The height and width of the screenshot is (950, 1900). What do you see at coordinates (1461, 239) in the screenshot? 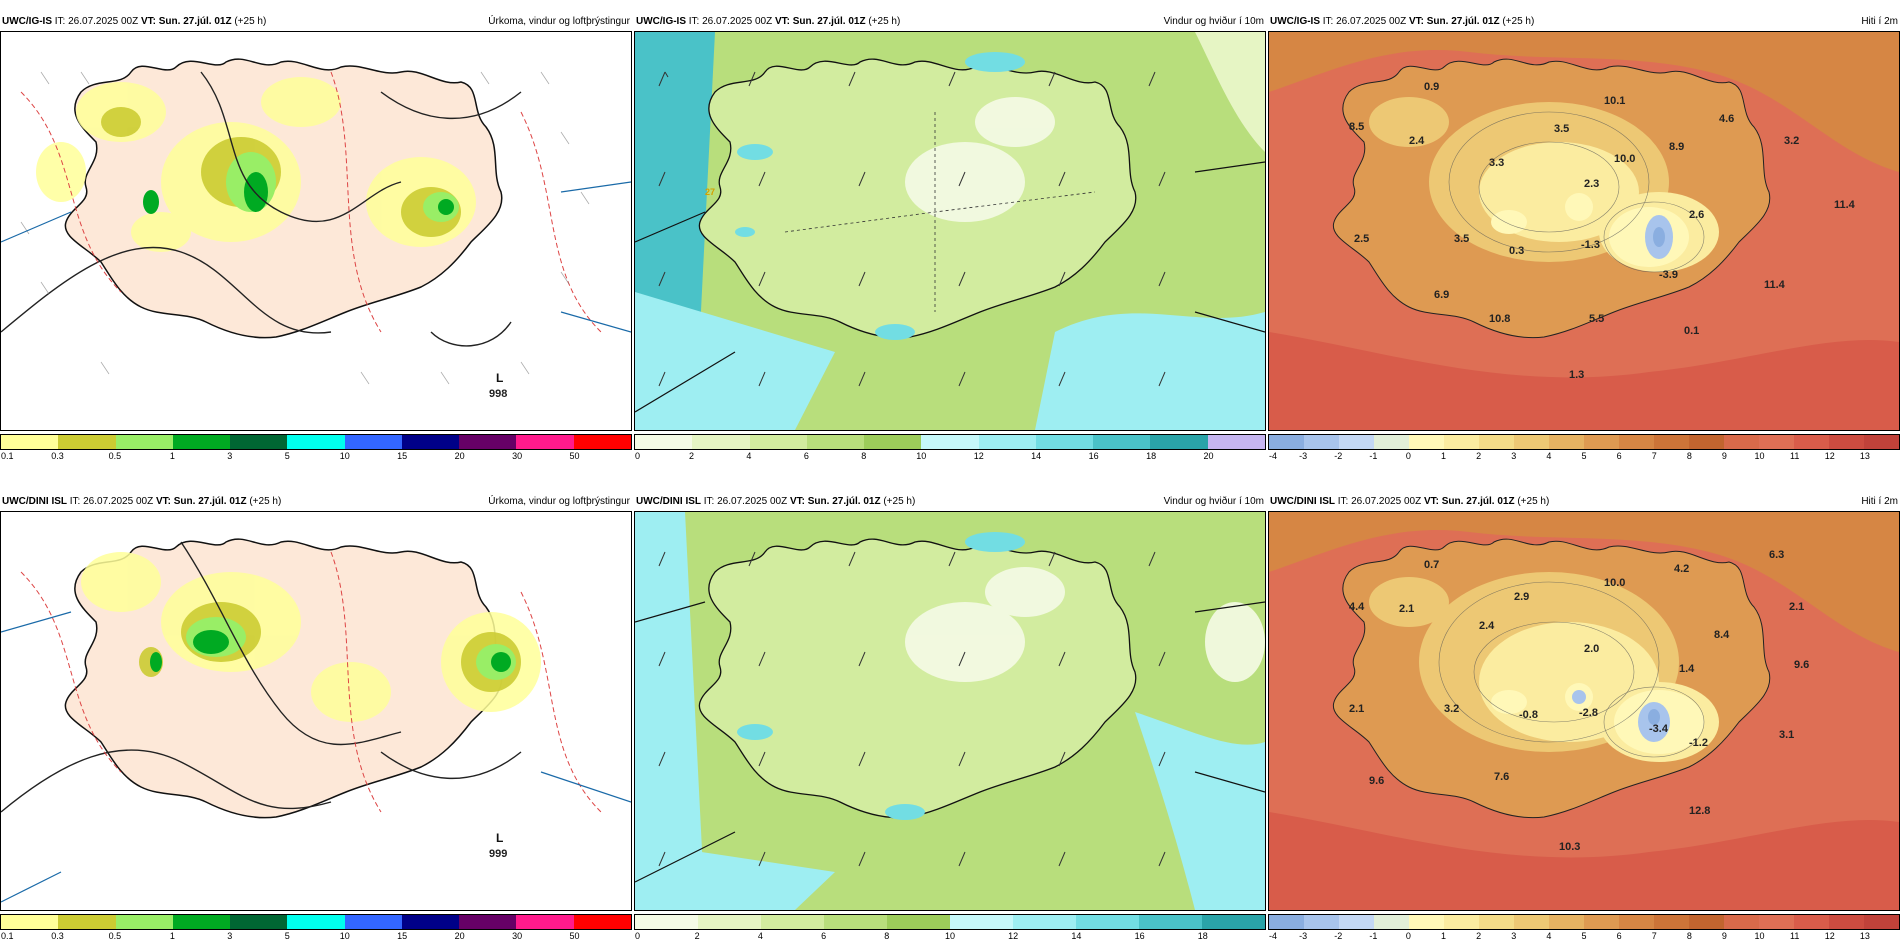
I see `temperature-point-label: 3.5` at bounding box center [1461, 239].